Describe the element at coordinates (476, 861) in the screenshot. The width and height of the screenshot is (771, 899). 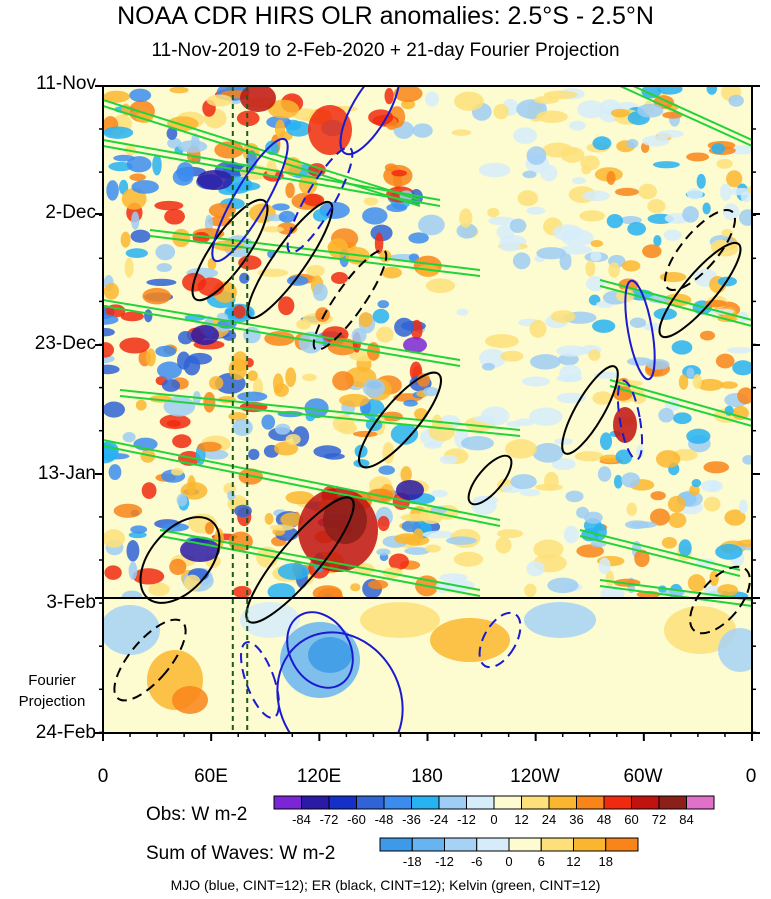
I see `colorbar-tick-label: -6` at that location.